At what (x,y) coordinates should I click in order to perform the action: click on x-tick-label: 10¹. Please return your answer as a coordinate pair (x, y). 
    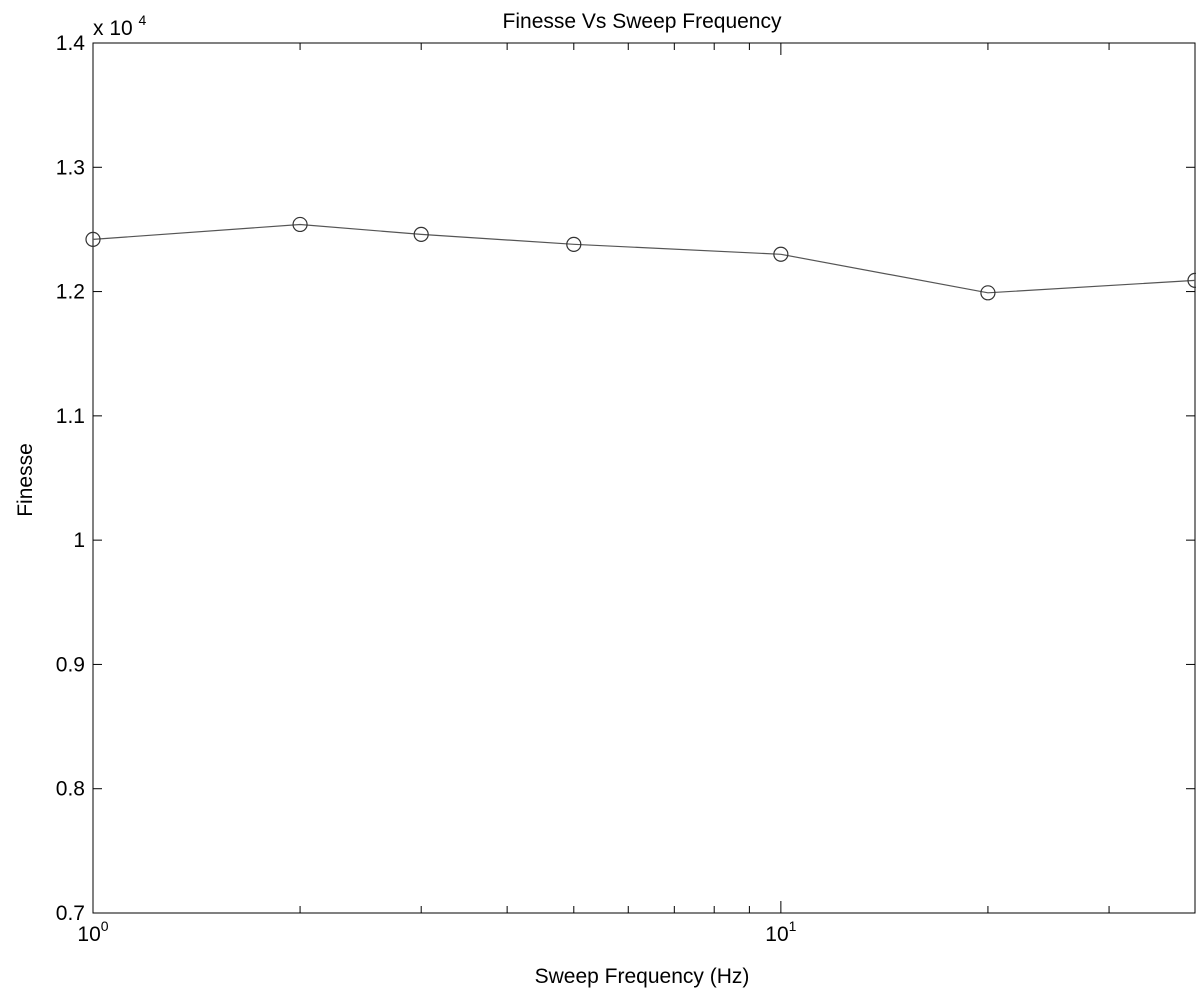
    Looking at the image, I should click on (780, 932).